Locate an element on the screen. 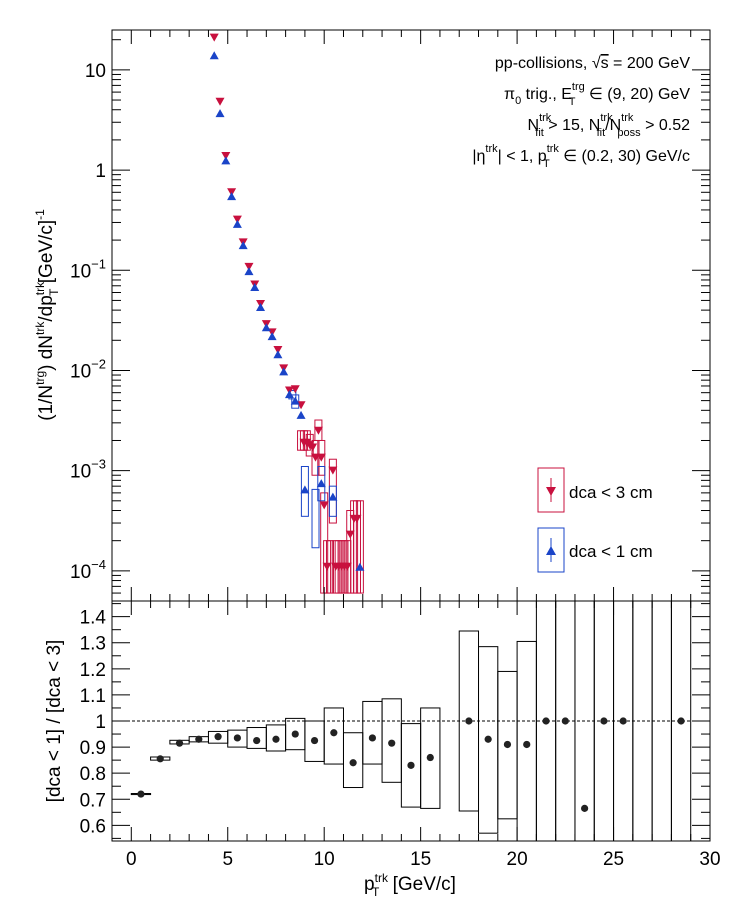  legend-swatch-dca3 is located at coordinates (551, 490).